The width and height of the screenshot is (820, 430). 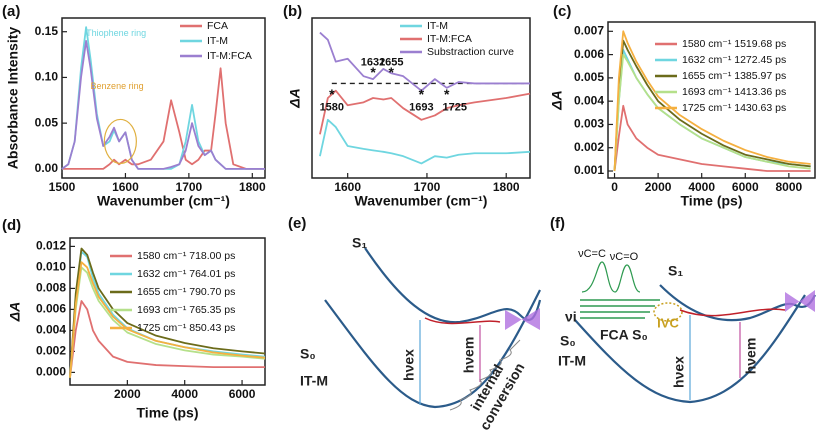 I want to click on y-tick-label: 0.007, so click(x=589, y=30).